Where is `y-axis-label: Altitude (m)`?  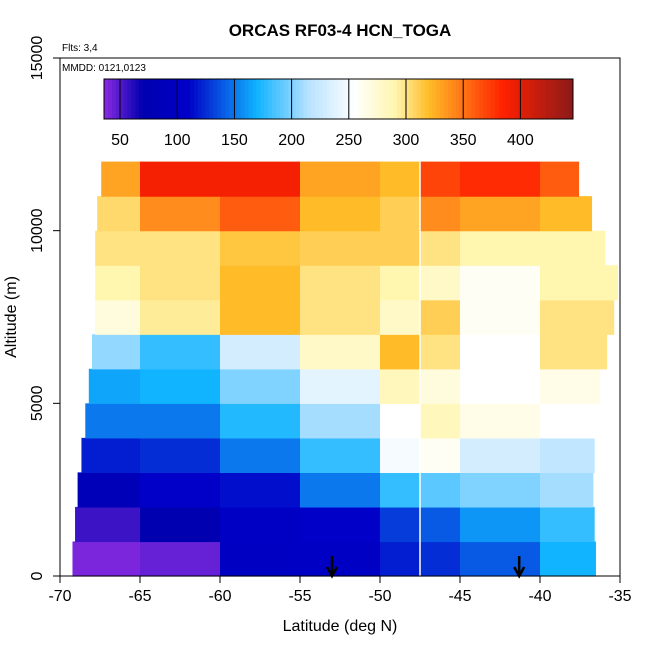
y-axis-label: Altitude (m) is located at coordinates (11, 317).